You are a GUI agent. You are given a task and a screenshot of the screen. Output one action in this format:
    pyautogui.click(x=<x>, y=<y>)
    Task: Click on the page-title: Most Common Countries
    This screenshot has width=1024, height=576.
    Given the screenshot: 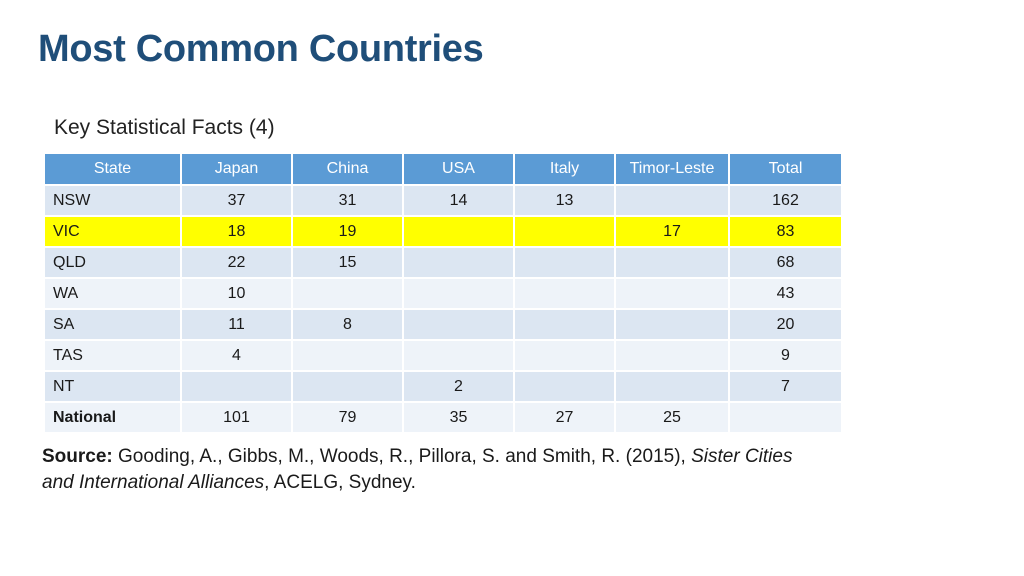 What is the action you would take?
    pyautogui.click(x=261, y=49)
    